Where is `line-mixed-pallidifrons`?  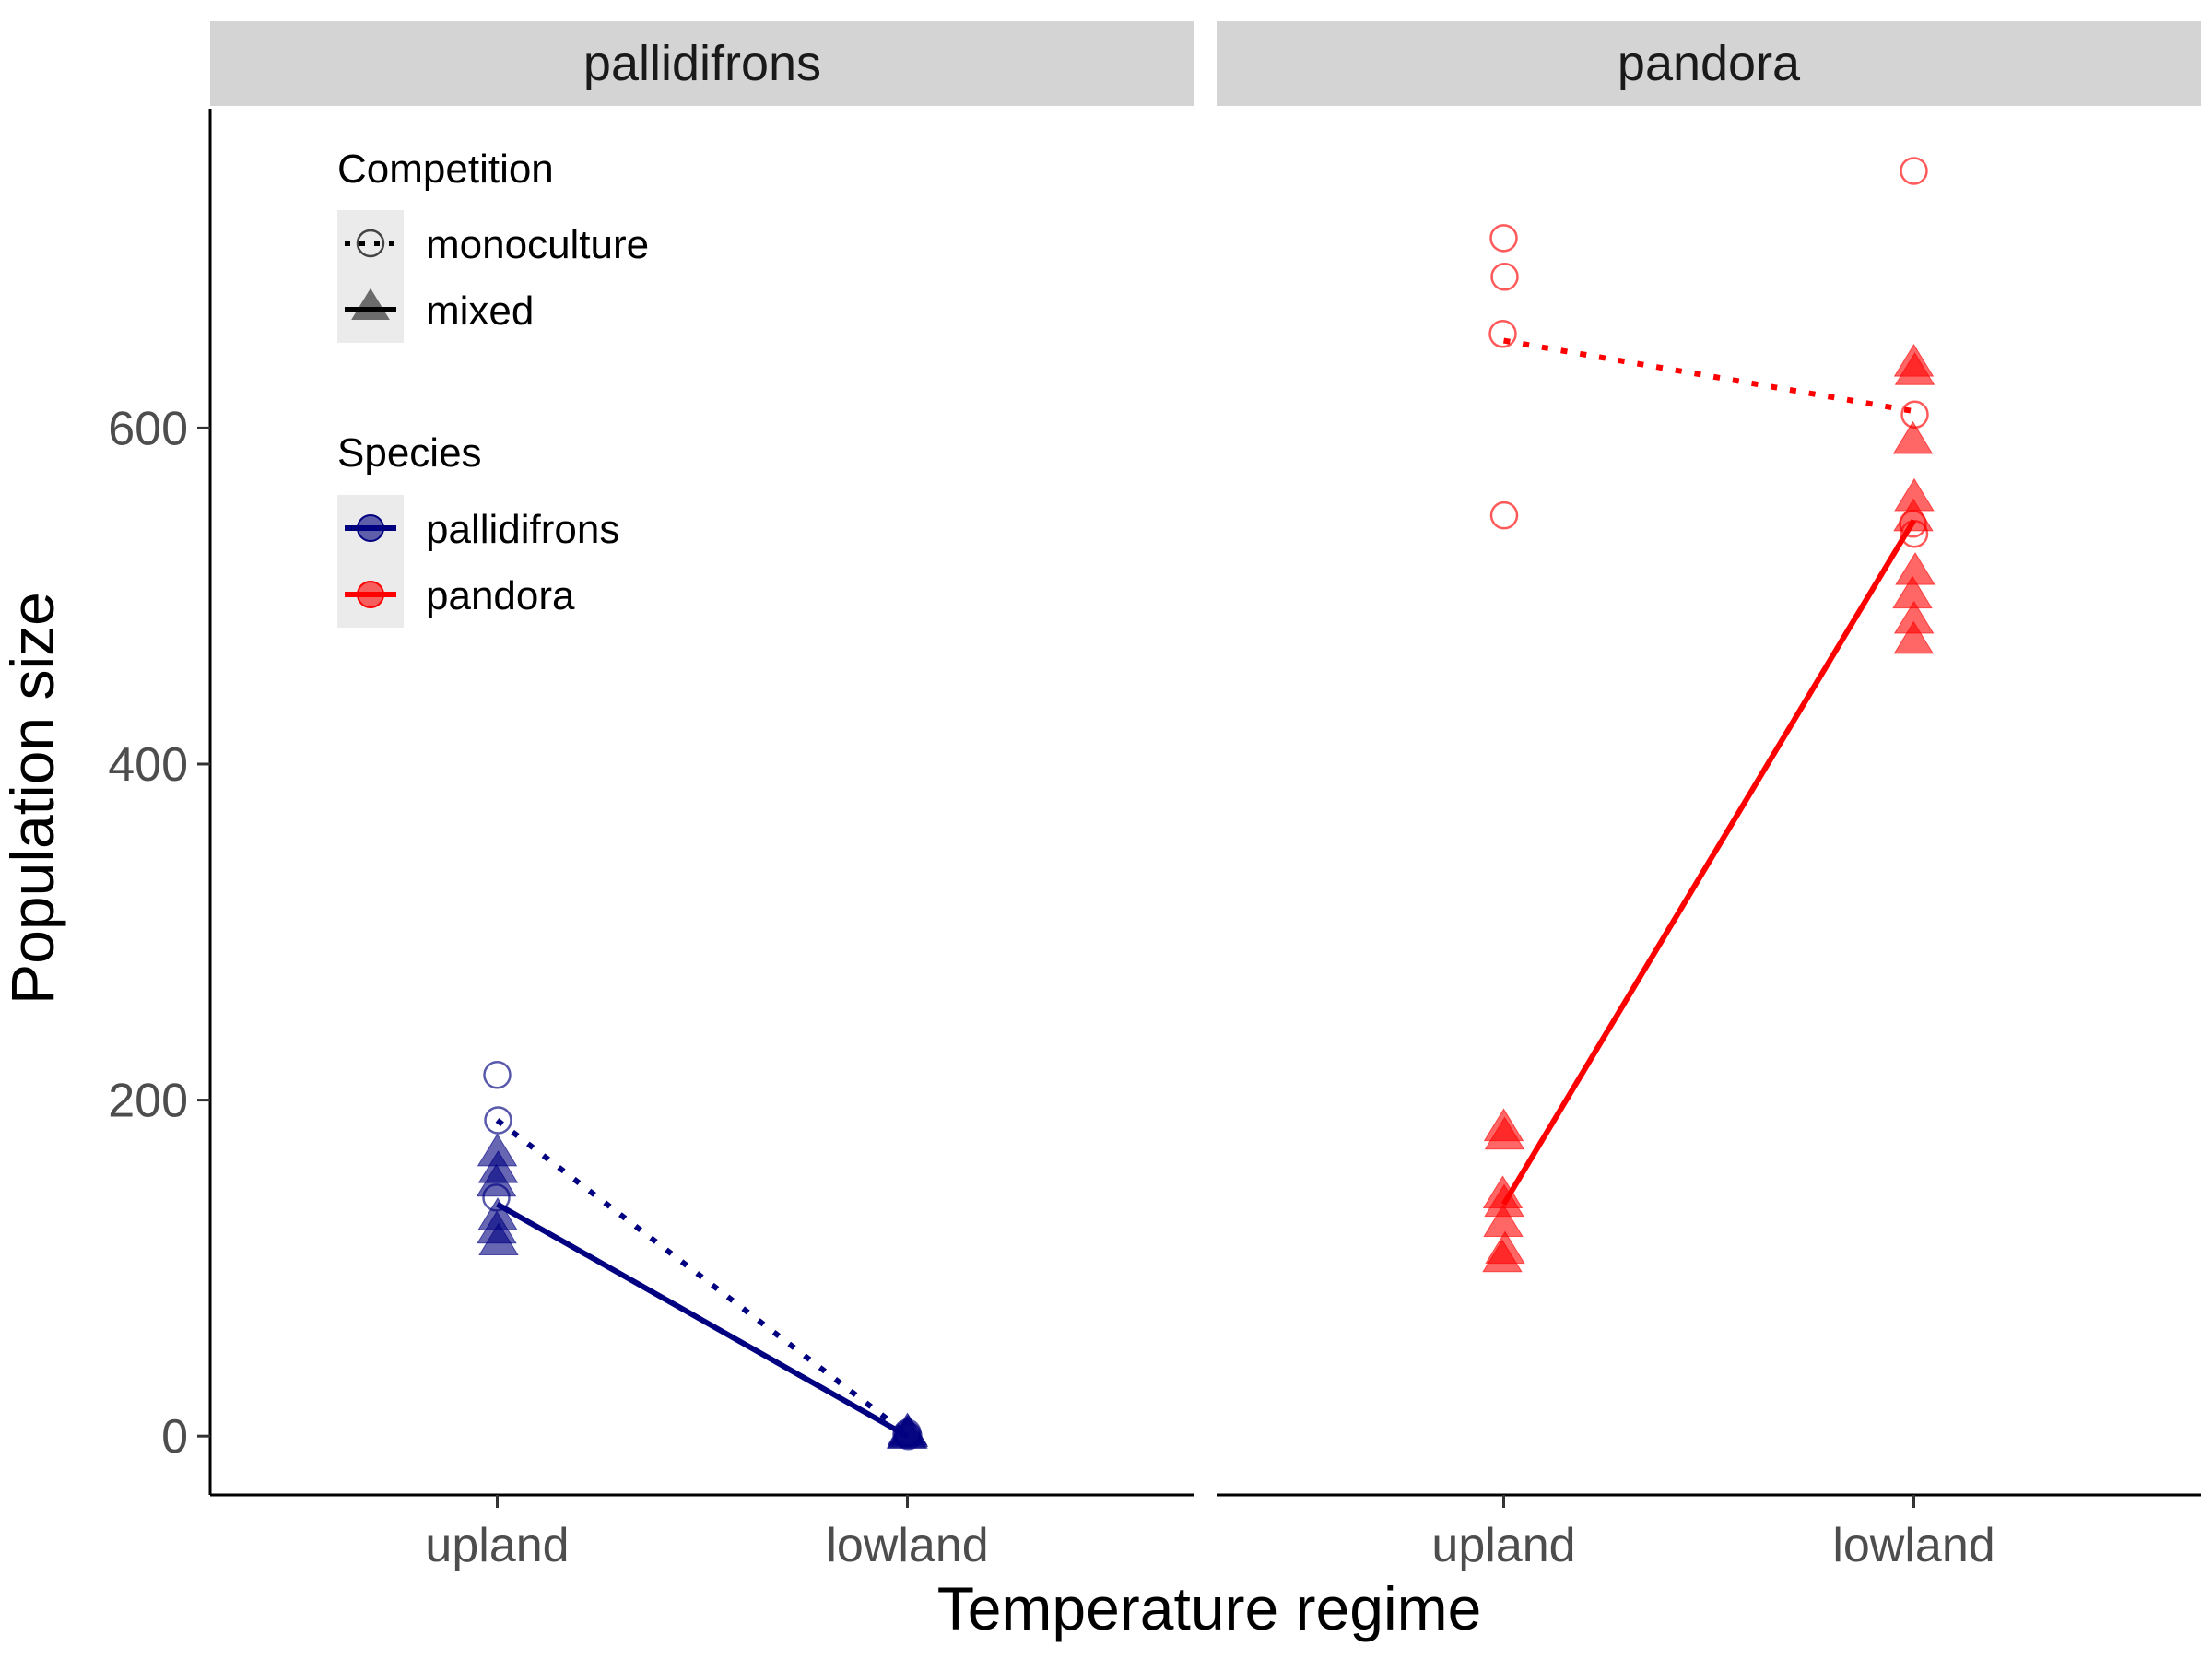 line-mixed-pallidifrons is located at coordinates (702, 1320).